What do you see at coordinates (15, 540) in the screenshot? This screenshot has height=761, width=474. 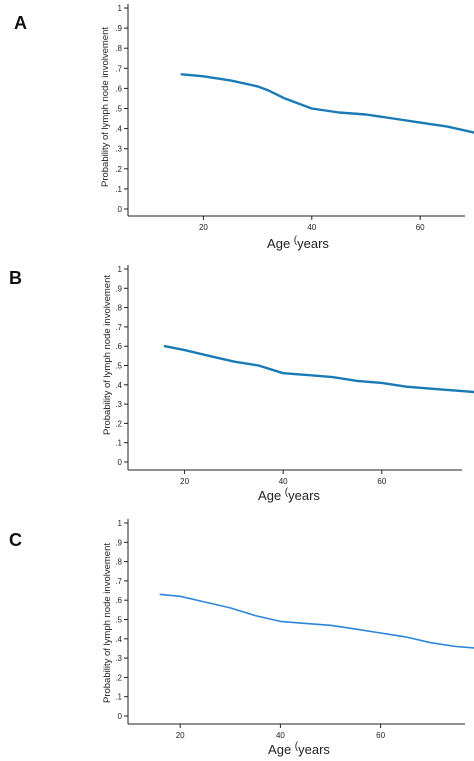 I see `panel-label: C` at bounding box center [15, 540].